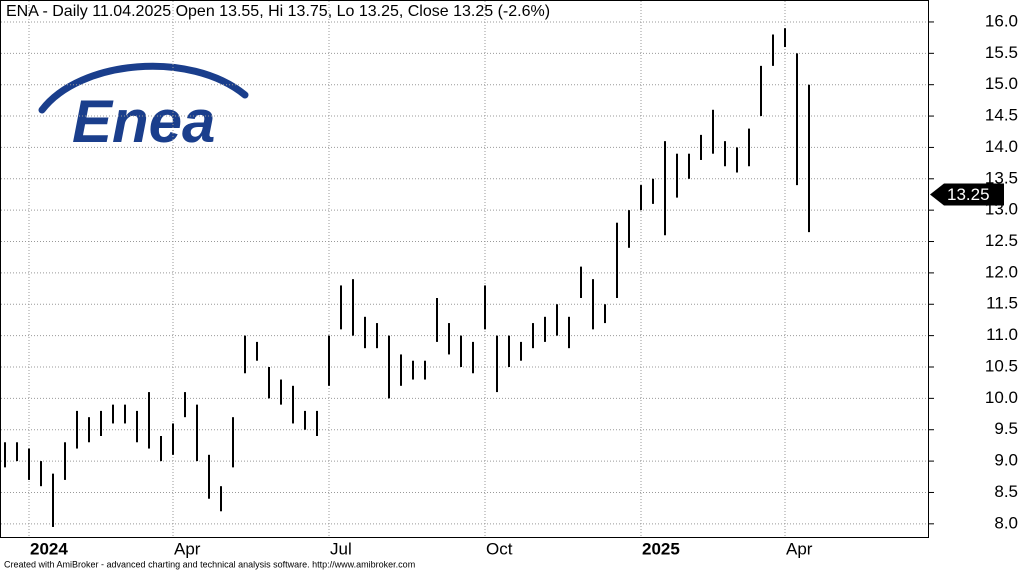 The width and height of the screenshot is (1022, 572). Describe the element at coordinates (1001, 52) in the screenshot. I see `y-tick-label: 15.5` at that location.